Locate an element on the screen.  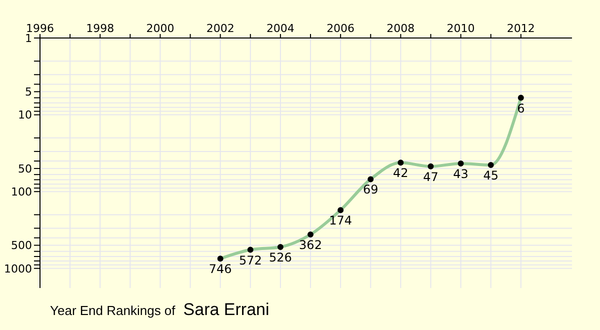
x-tick-label: 2004 is located at coordinates (280, 28).